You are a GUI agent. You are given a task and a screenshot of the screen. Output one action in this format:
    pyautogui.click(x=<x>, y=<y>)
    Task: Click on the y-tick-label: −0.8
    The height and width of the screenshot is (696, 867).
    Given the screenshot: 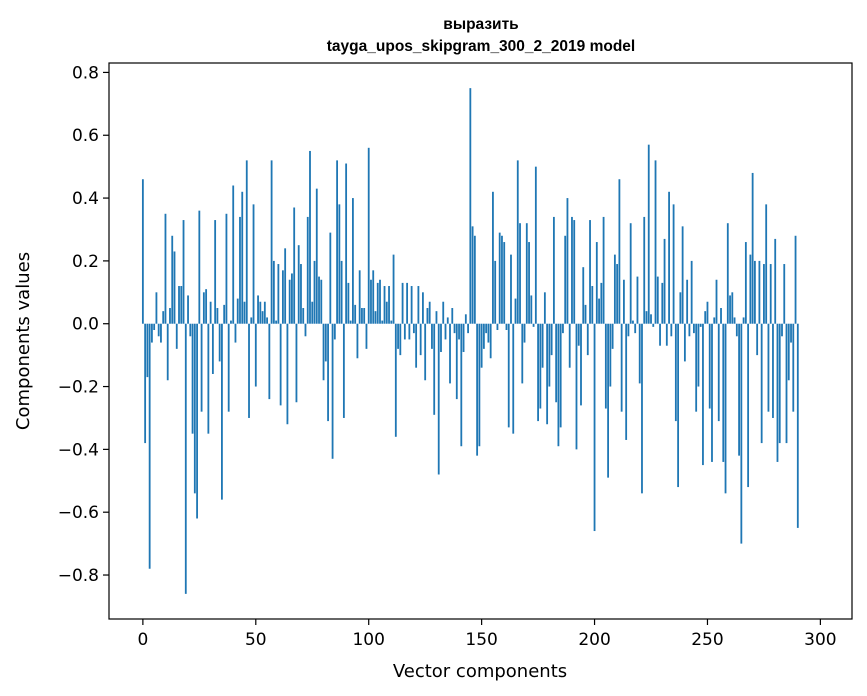 What is the action you would take?
    pyautogui.click(x=78, y=576)
    